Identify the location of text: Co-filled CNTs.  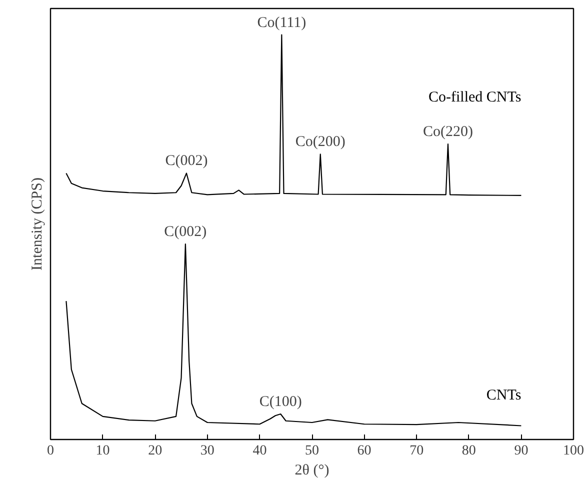
(475, 97).